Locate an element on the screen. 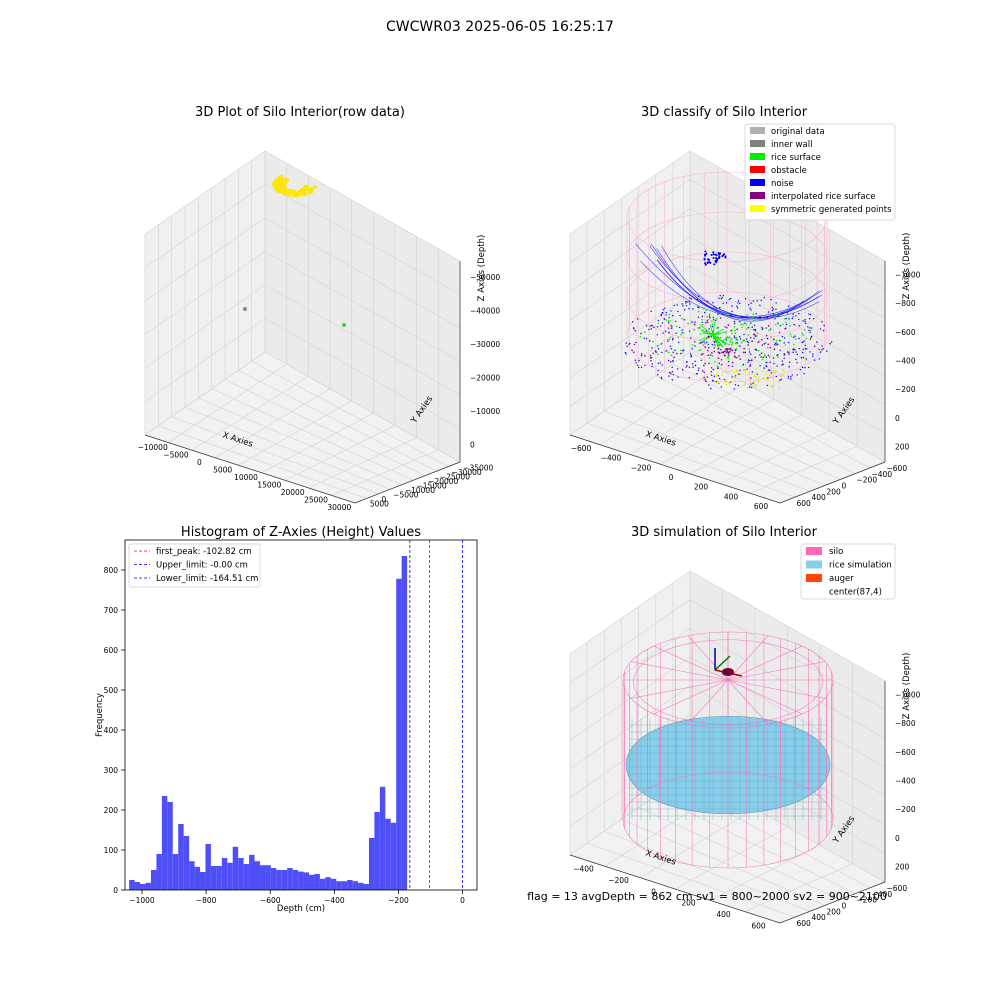  y-tick-label: −20000 is located at coordinates (443, 481).